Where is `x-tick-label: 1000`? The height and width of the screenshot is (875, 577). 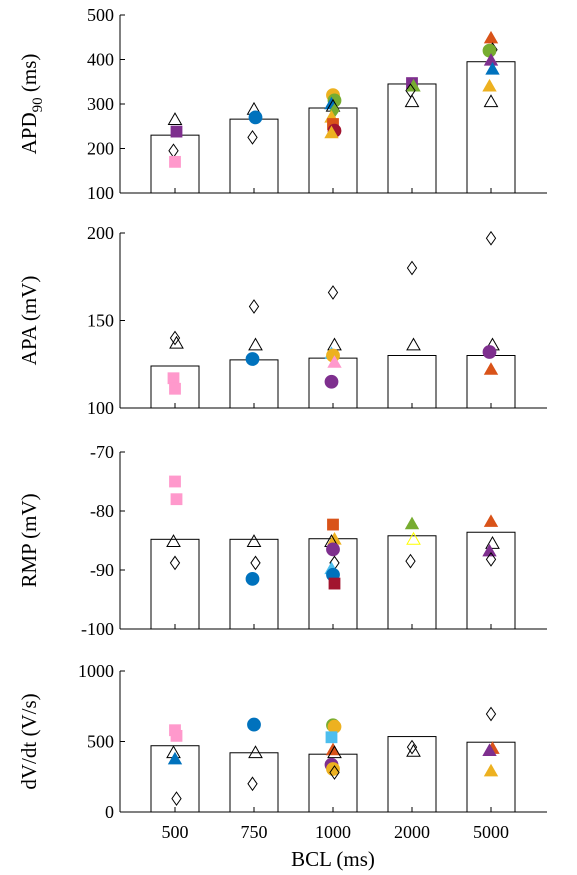
x-tick-label: 1000 is located at coordinates (333, 832).